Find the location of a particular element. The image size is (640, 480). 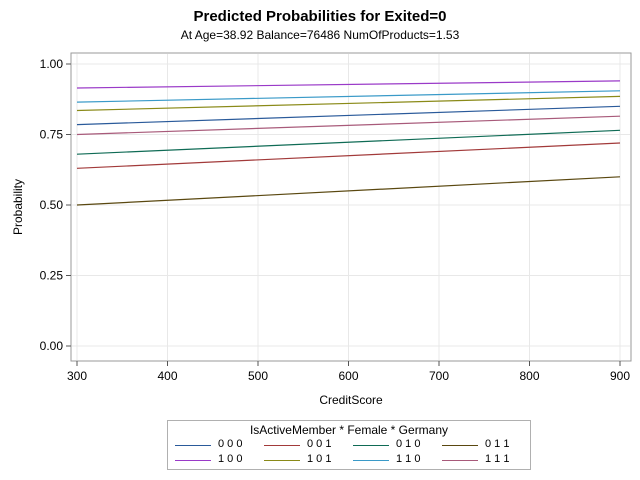

legend-title: IsActiveMember * Female * Germany is located at coordinates (349, 430).